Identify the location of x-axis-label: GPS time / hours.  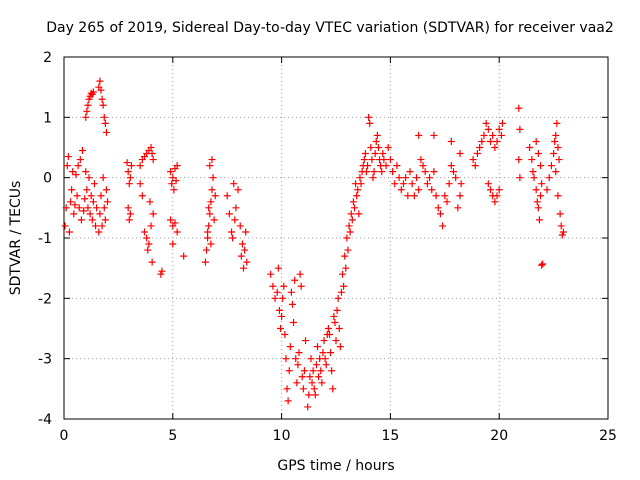
(335, 466).